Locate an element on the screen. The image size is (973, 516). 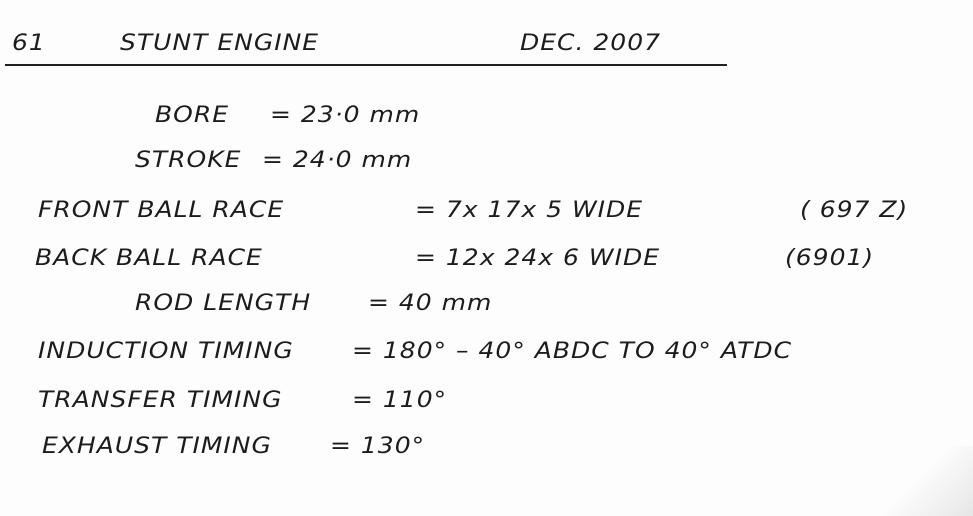
rod-length-value: = 40 mm is located at coordinates (430, 302).